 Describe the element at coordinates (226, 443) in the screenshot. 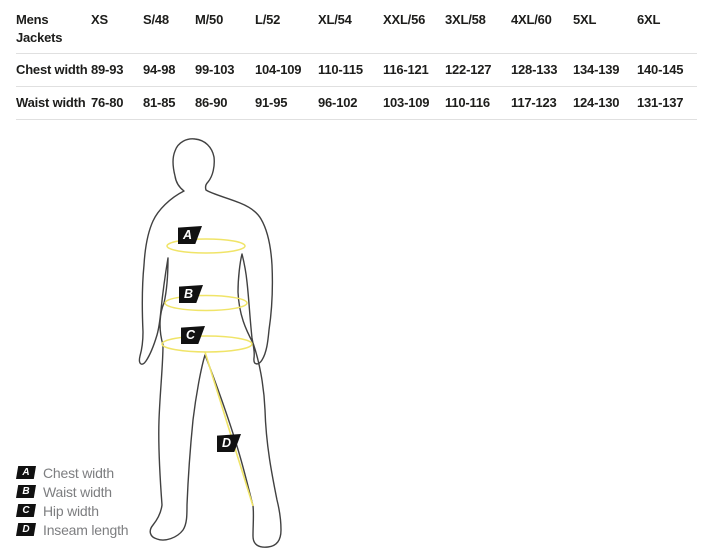

I see `inseam-marker-letter: D` at that location.